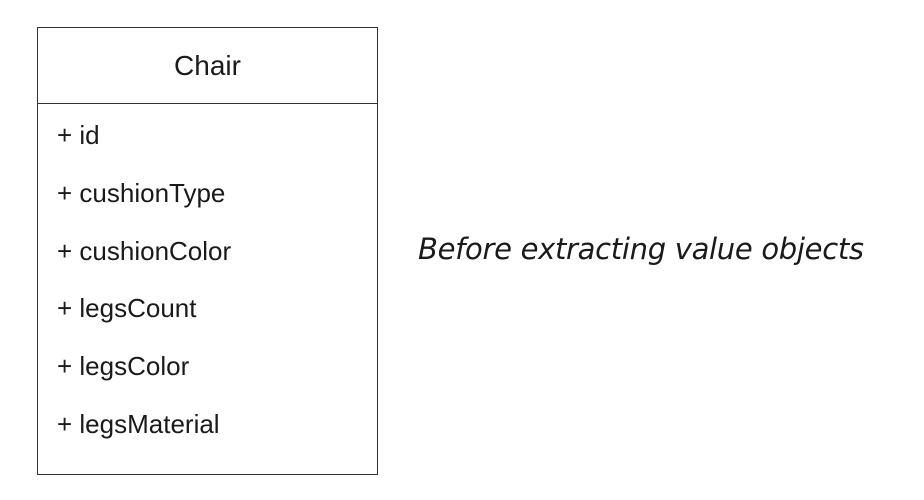  I want to click on attribute-legs-color: + legsColor, so click(123, 366).